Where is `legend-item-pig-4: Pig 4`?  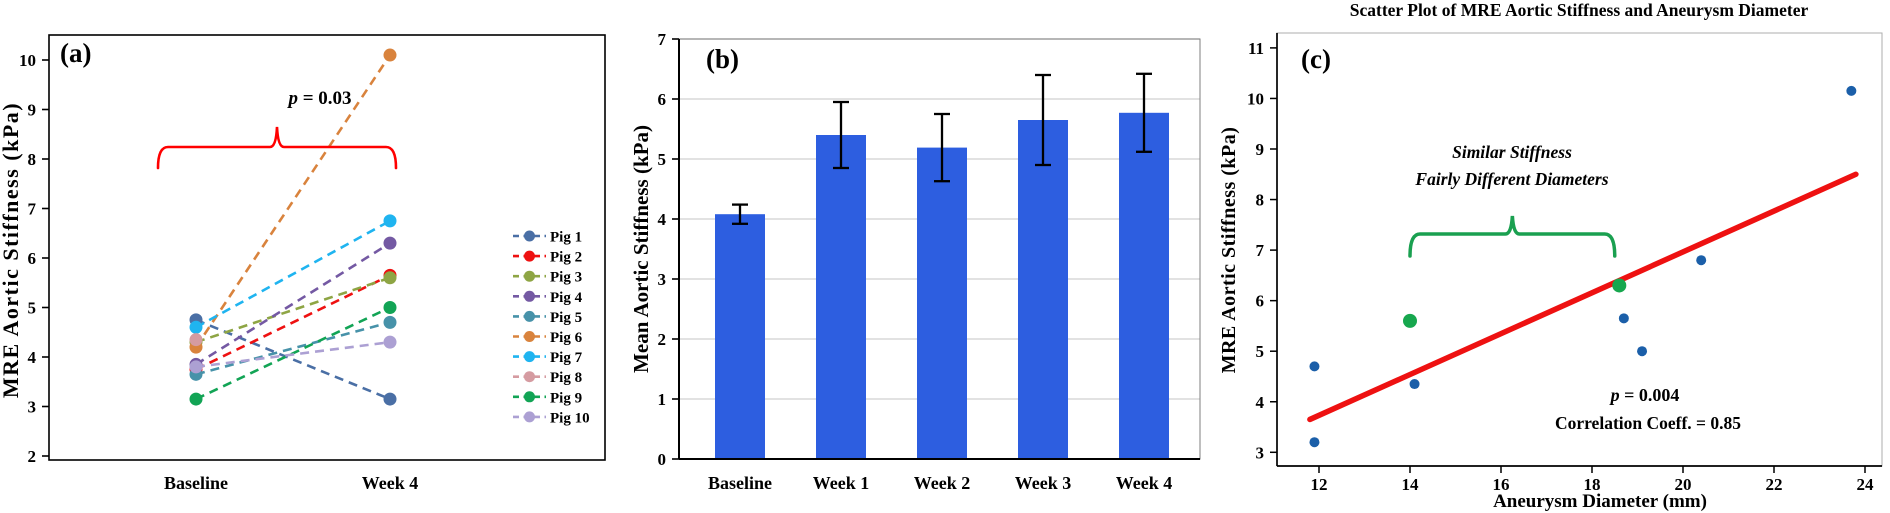 legend-item-pig-4: Pig 4 is located at coordinates (548, 298).